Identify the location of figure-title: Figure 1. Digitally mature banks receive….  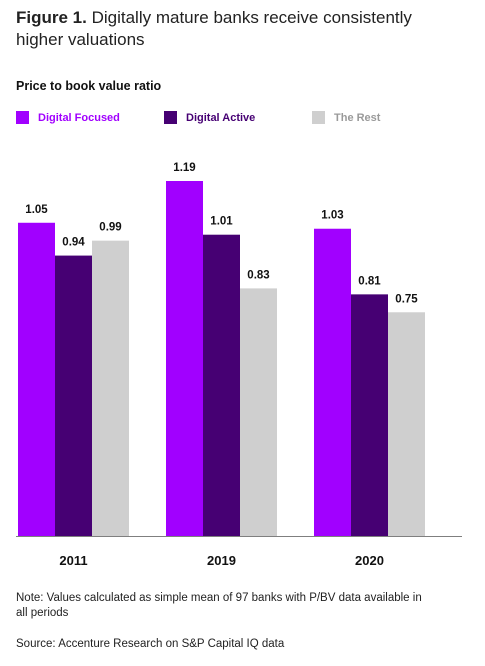
(236, 29).